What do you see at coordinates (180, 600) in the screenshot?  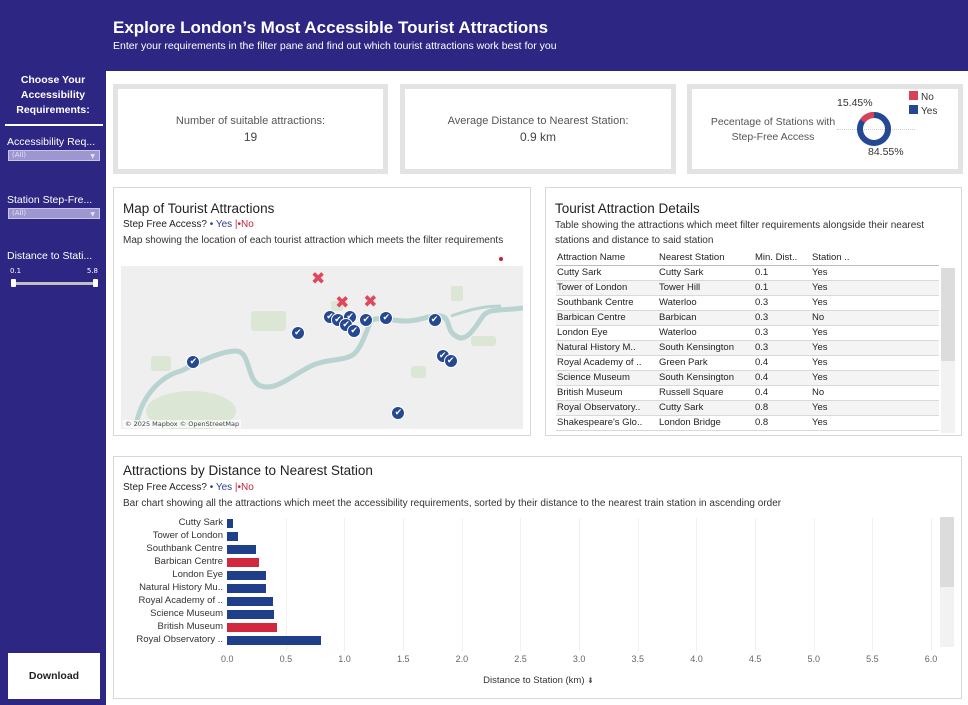 I see `y-category-label: Royal Academy of ..` at bounding box center [180, 600].